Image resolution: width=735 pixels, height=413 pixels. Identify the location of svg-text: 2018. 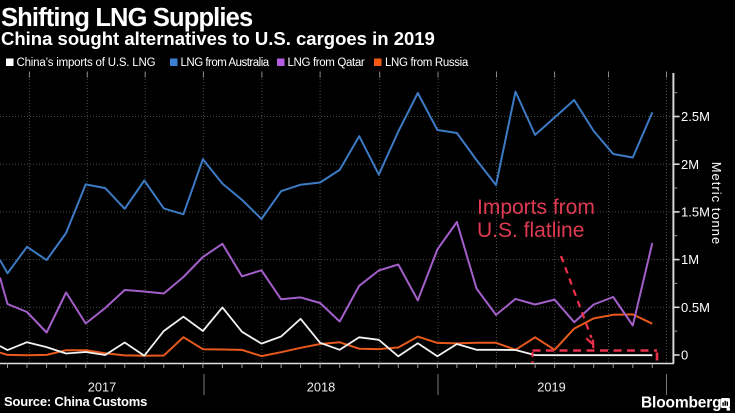
(321, 387).